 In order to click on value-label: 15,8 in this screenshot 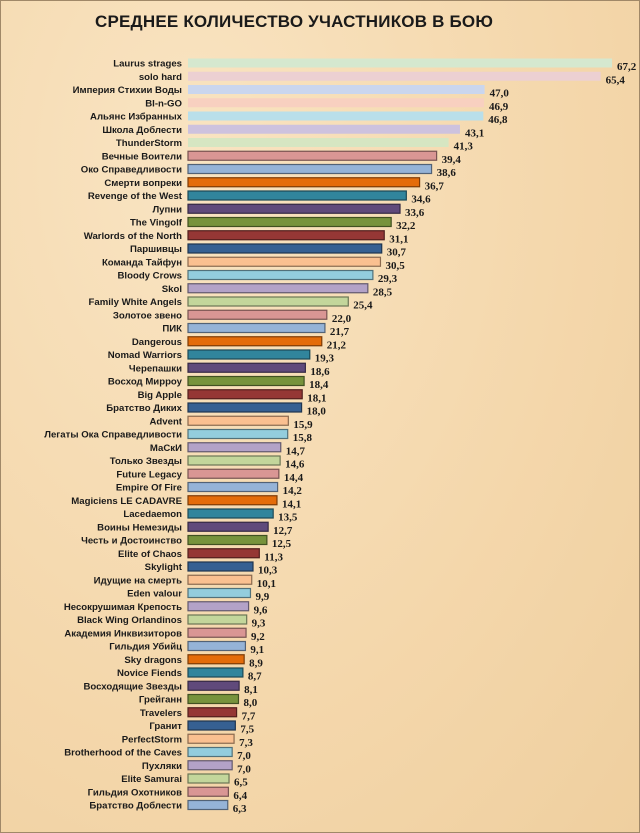, I will do `click(303, 438)`.